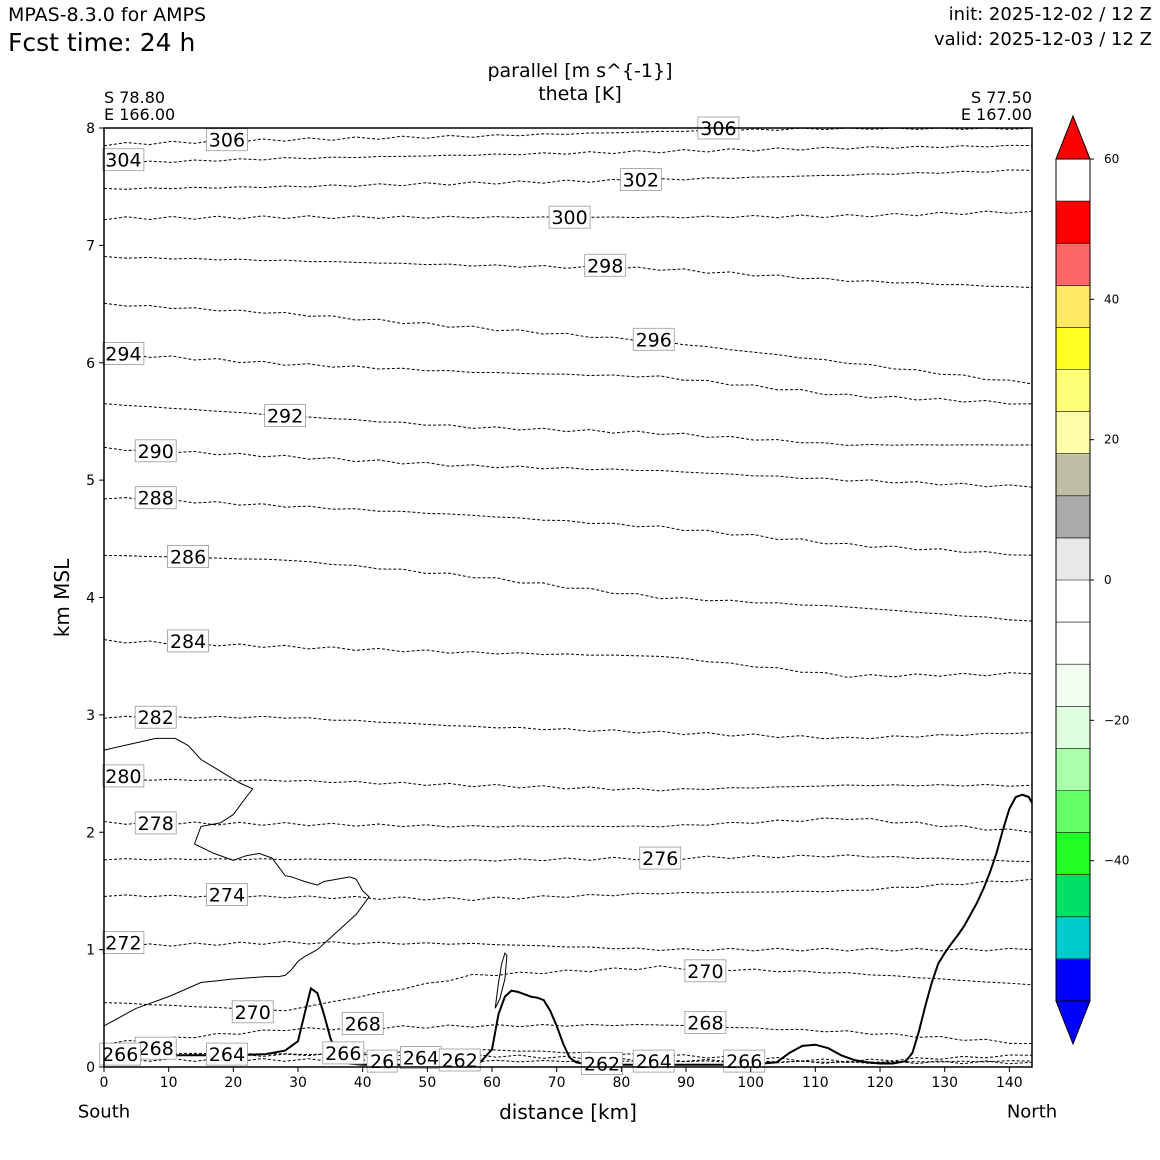 This screenshot has height=1160, width=1160. I want to click on contour-label-298: 298, so click(605, 265).